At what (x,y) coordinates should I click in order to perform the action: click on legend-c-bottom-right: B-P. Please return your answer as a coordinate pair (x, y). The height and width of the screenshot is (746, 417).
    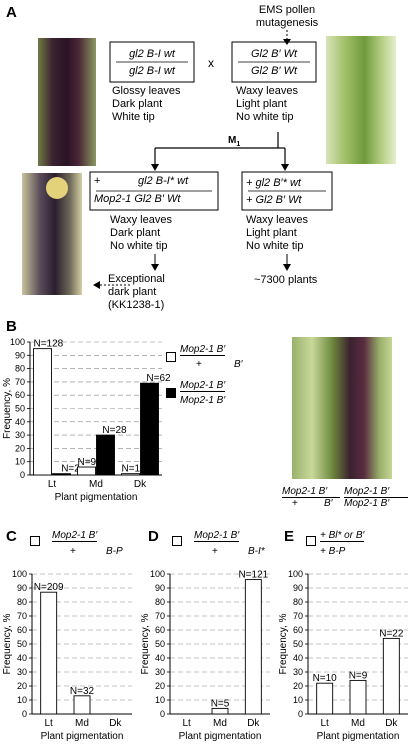
    Looking at the image, I should click on (114, 551).